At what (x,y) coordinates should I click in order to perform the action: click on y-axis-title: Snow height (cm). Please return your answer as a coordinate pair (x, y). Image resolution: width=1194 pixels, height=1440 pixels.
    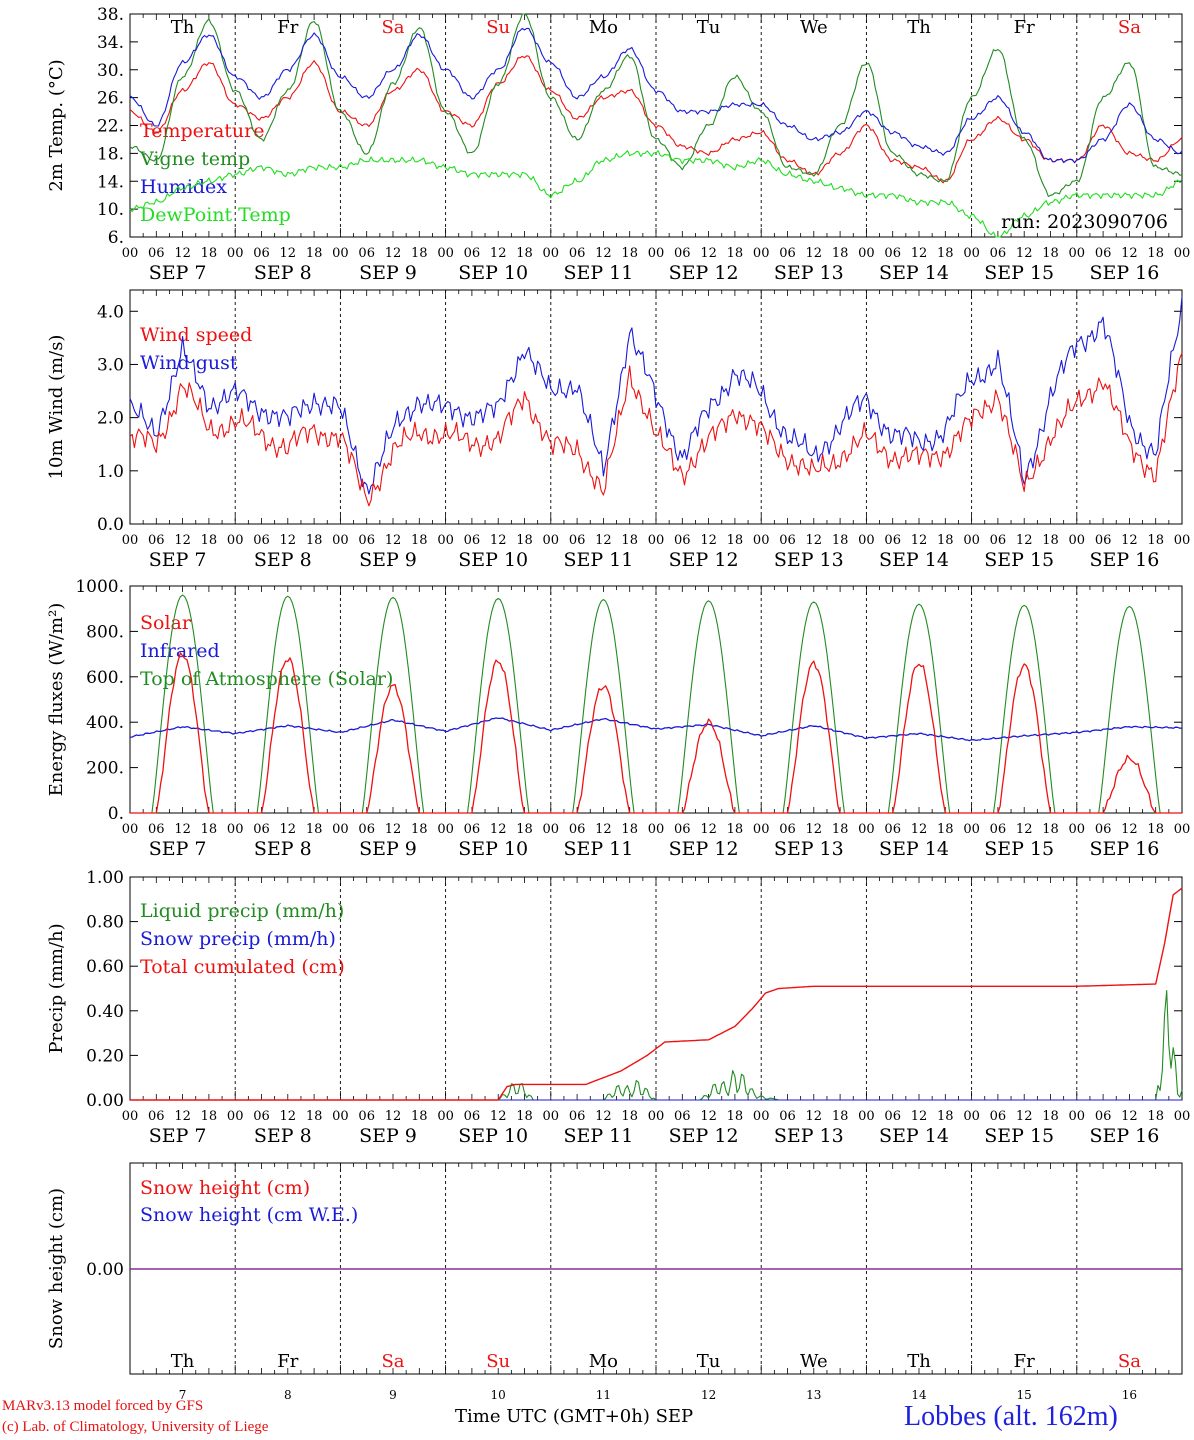
    Looking at the image, I should click on (56, 1268).